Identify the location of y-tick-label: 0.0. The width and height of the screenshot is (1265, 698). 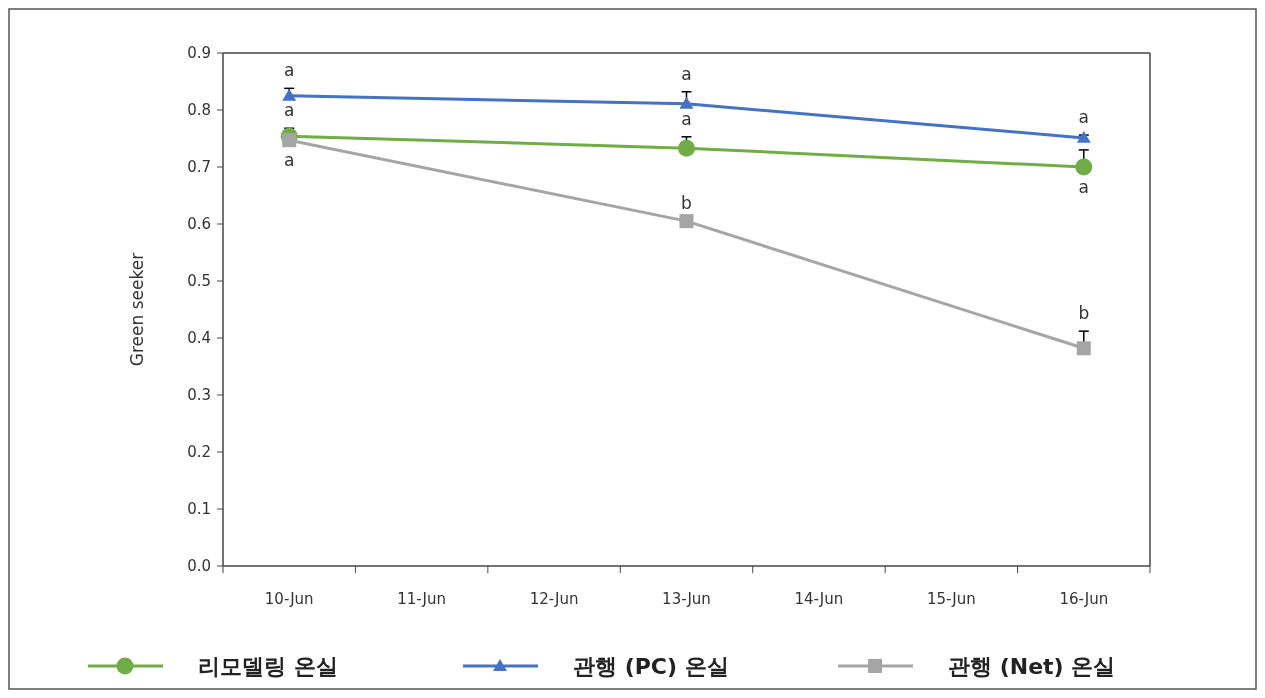
(199, 566).